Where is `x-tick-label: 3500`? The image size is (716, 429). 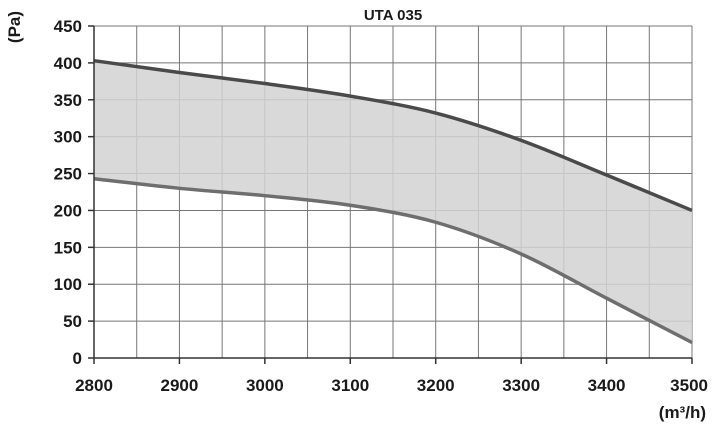 x-tick-label: 3500 is located at coordinates (689, 385).